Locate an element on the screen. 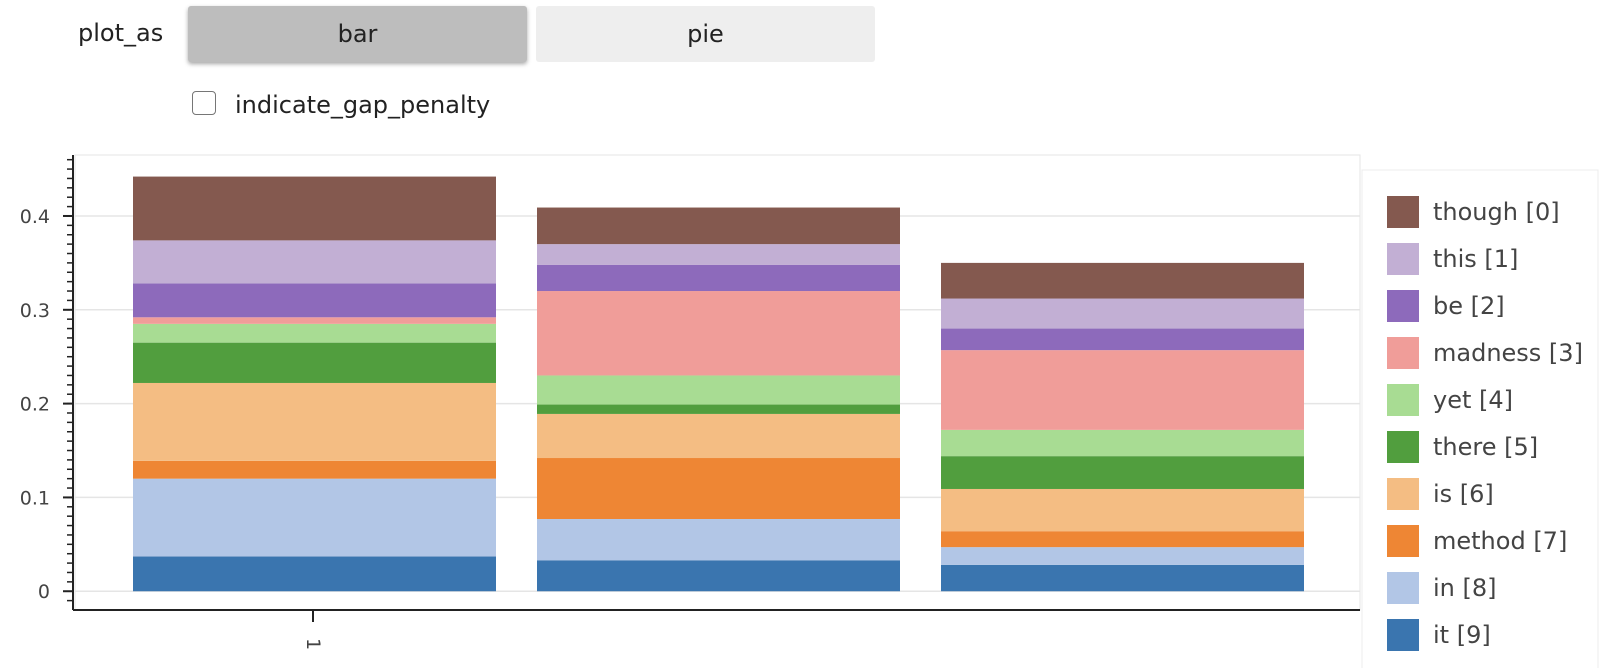  gap-penalty-checkbox-row: indicate_gap_penalty is located at coordinates (392, 106).